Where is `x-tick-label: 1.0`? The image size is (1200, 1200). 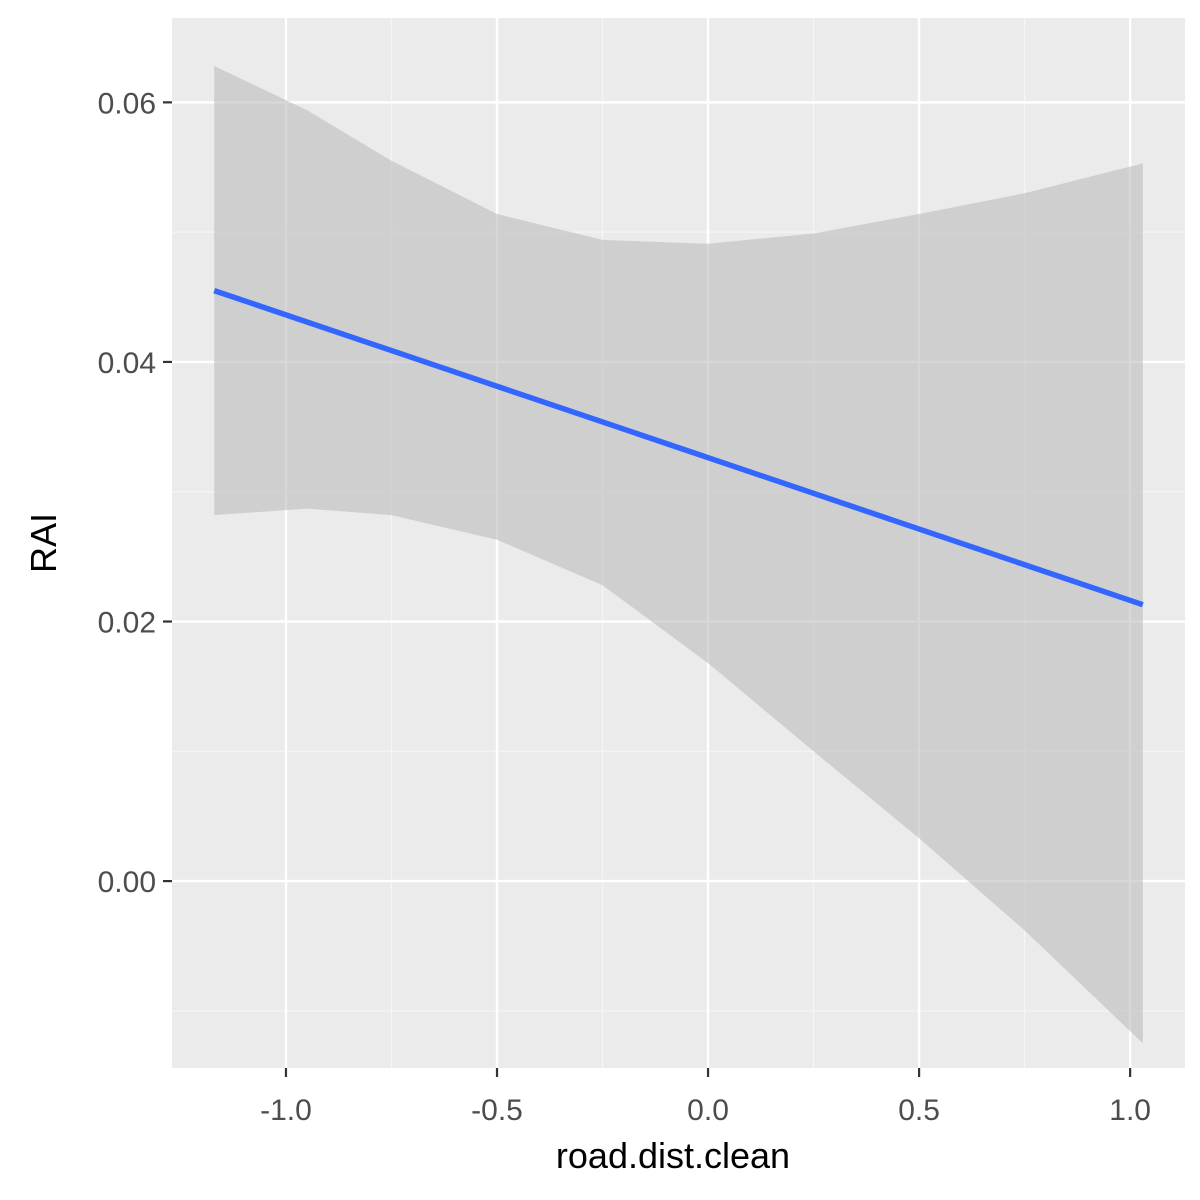
x-tick-label: 1.0 is located at coordinates (1130, 1110).